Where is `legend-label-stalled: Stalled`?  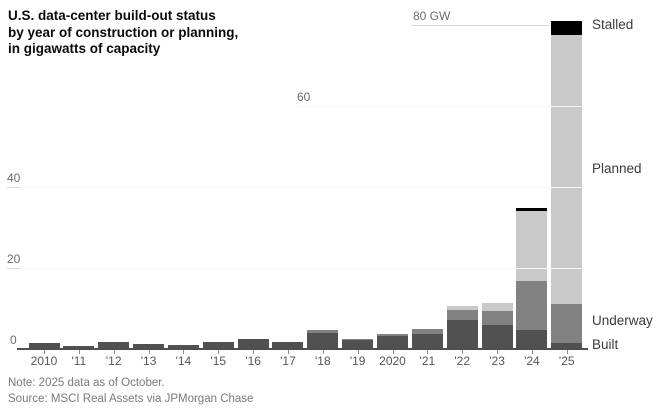
legend-label-stalled: Stalled is located at coordinates (613, 24).